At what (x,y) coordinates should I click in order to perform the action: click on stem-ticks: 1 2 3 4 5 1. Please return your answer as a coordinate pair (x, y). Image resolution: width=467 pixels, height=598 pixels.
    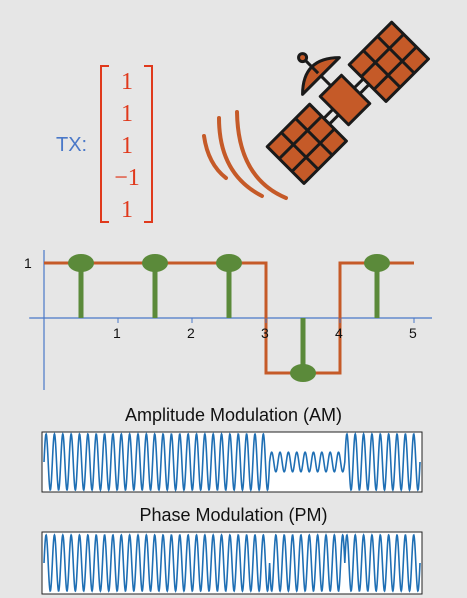
    Looking at the image, I should click on (220, 298).